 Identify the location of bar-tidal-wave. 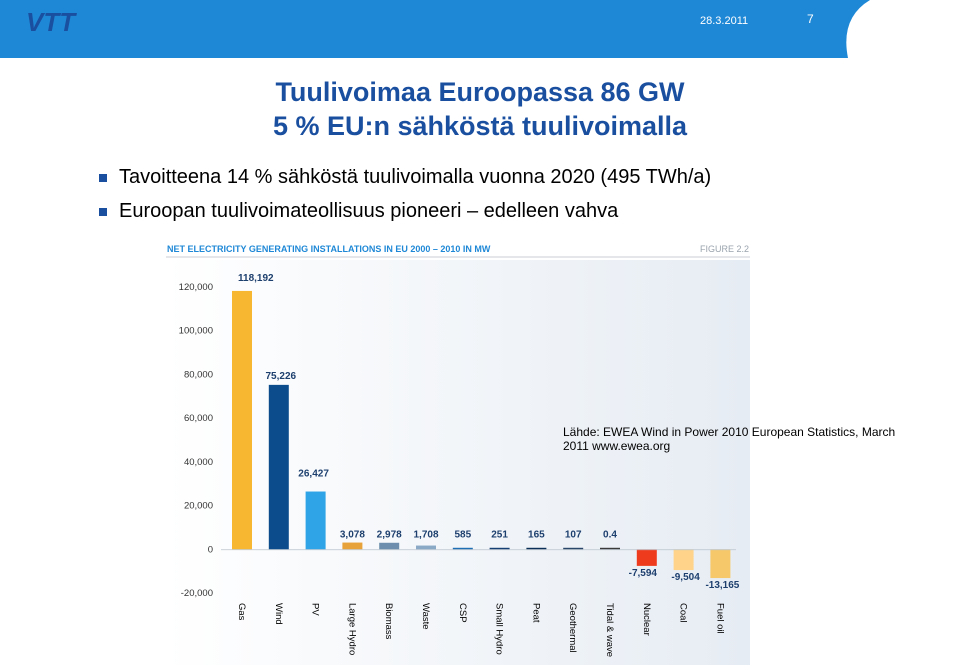
(610, 548).